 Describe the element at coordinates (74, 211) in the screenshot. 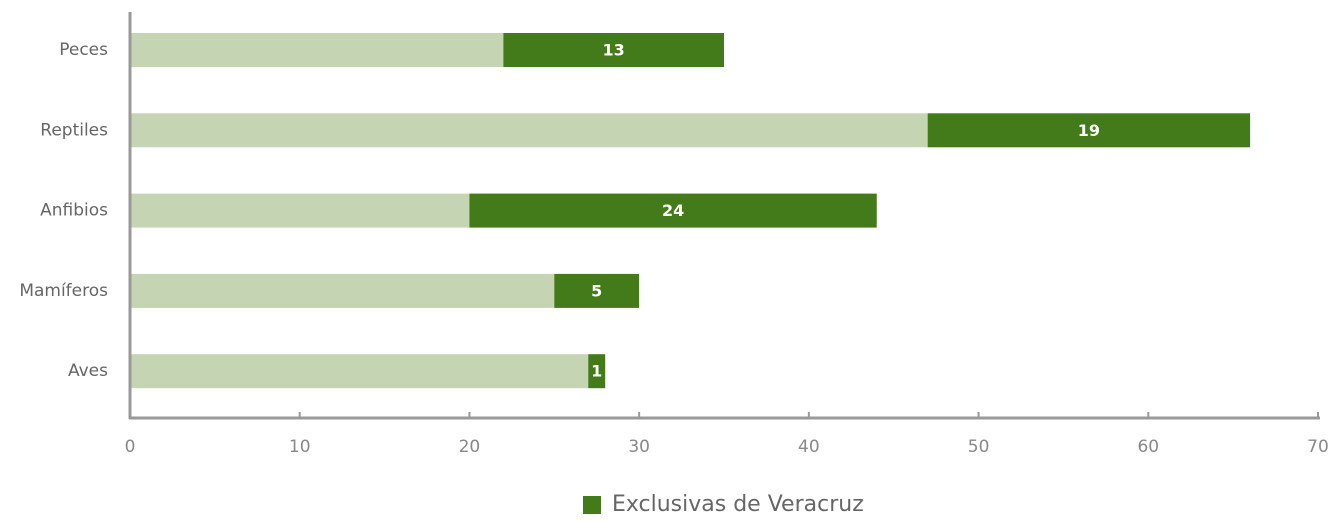

I see `y-tick-label: Anfibios` at that location.